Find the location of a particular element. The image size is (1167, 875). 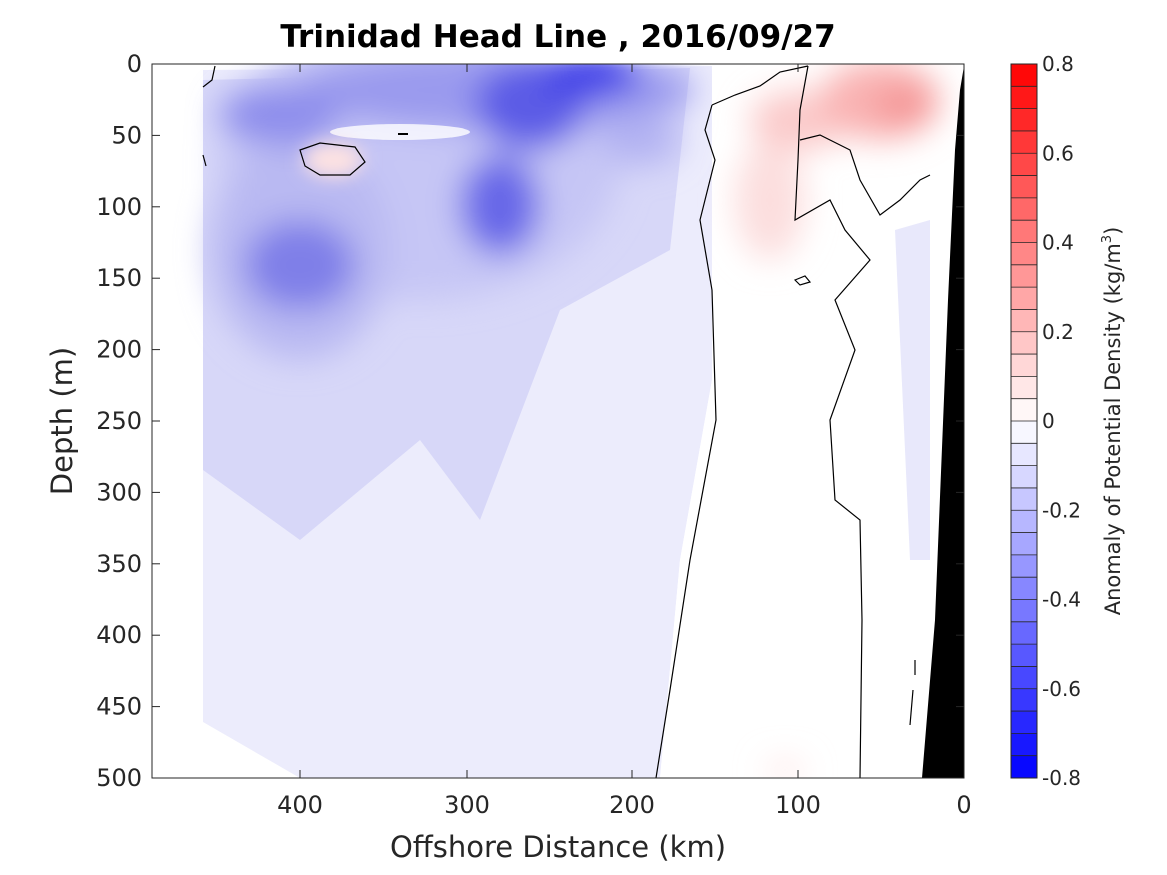

pale-strip is located at coordinates (400, 132).